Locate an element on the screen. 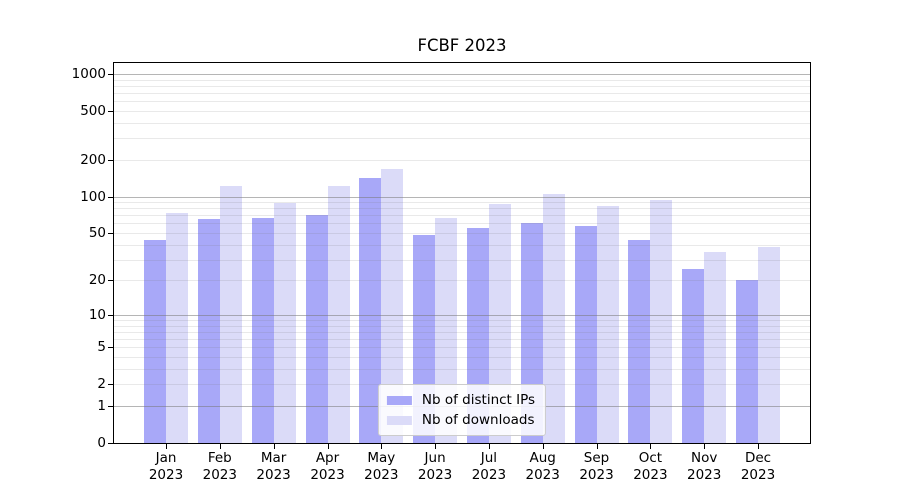 This screenshot has width=900, height=500. legend-swatch-nb-of-distinct-ips is located at coordinates (399, 400).